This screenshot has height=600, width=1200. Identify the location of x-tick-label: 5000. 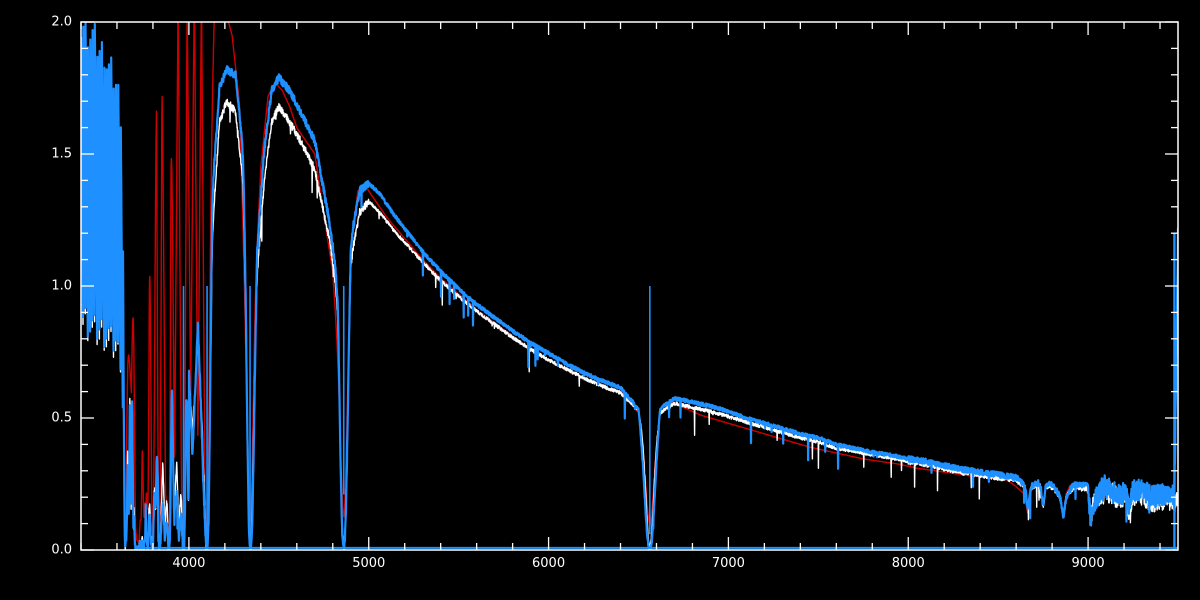
(369, 563).